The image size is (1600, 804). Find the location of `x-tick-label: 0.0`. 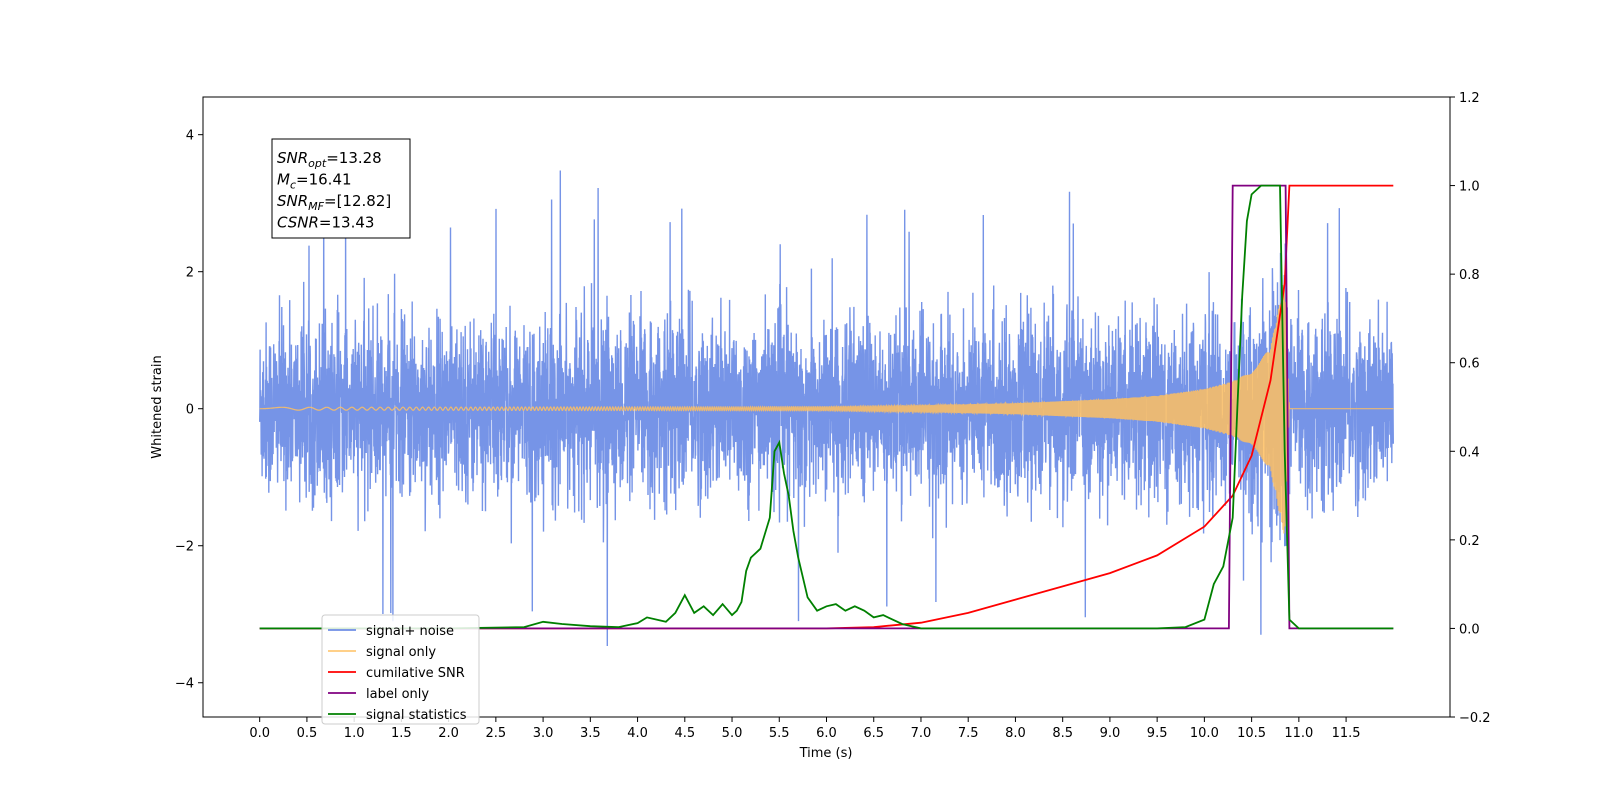

x-tick-label: 0.0 is located at coordinates (259, 733).